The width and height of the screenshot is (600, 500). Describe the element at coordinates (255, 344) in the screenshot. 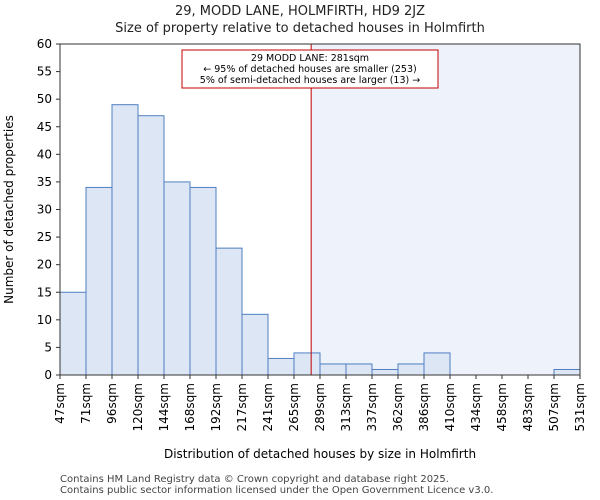

I see `bar-217sqm` at that location.